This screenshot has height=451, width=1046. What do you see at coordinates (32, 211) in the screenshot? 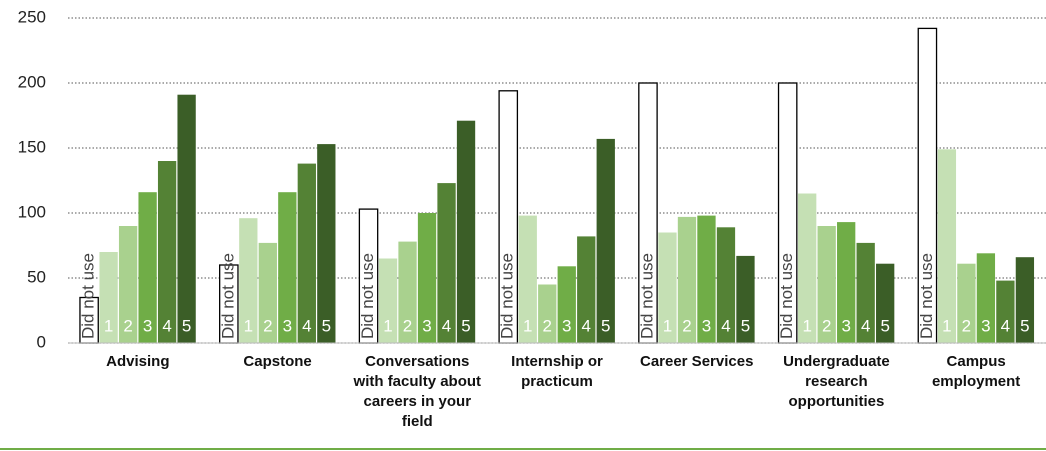
I see `y-tick-label: 100` at bounding box center [32, 211].